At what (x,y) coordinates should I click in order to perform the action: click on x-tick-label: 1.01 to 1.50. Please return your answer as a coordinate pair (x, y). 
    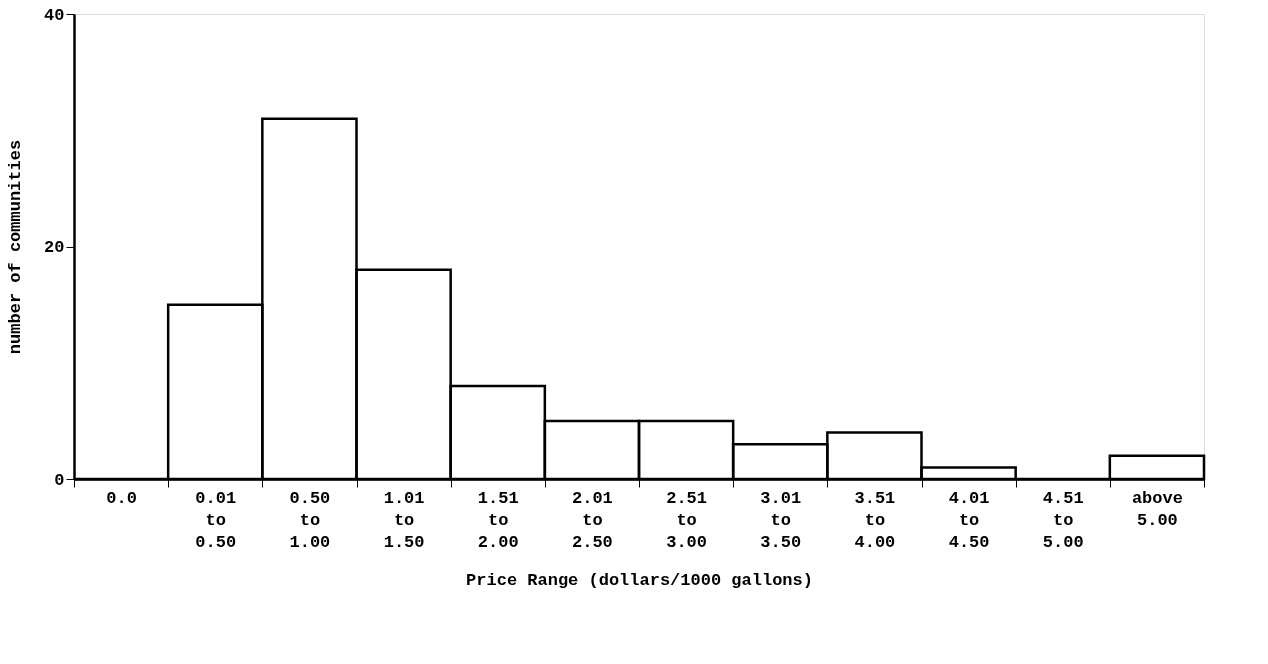
    Looking at the image, I should click on (404, 520).